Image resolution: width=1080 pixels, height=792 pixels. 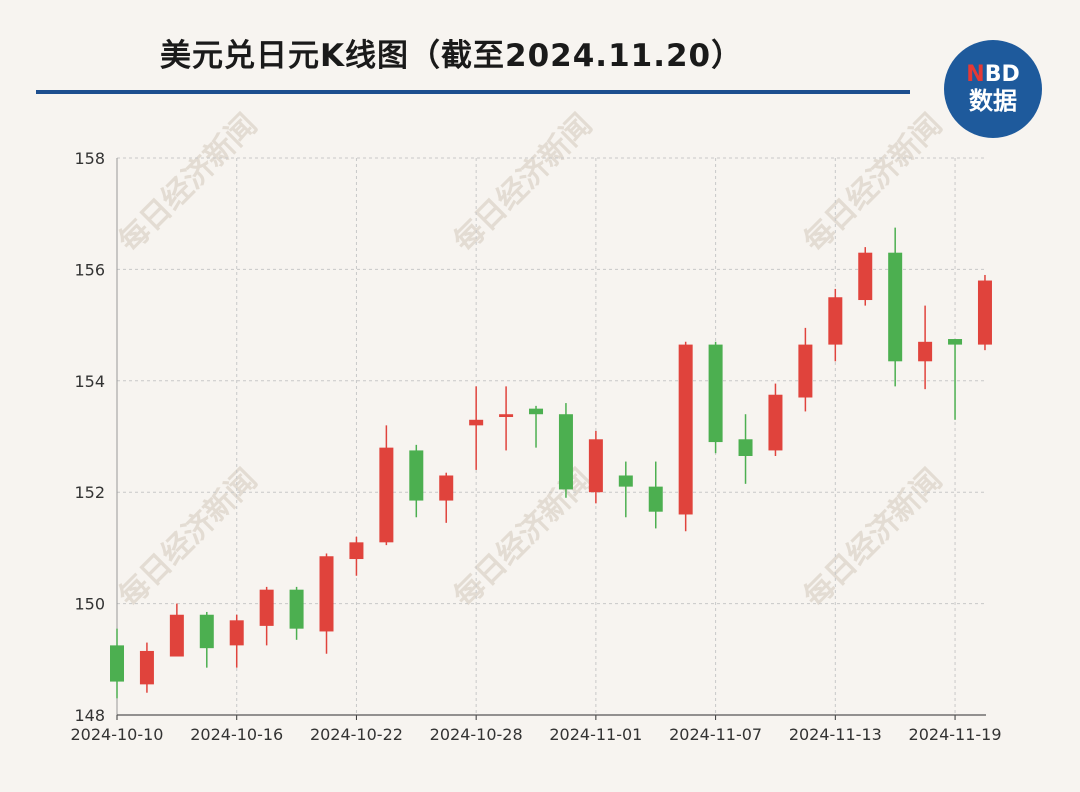 What do you see at coordinates (117, 734) in the screenshot?
I see `x-tick-label: 2024-10-10` at bounding box center [117, 734].